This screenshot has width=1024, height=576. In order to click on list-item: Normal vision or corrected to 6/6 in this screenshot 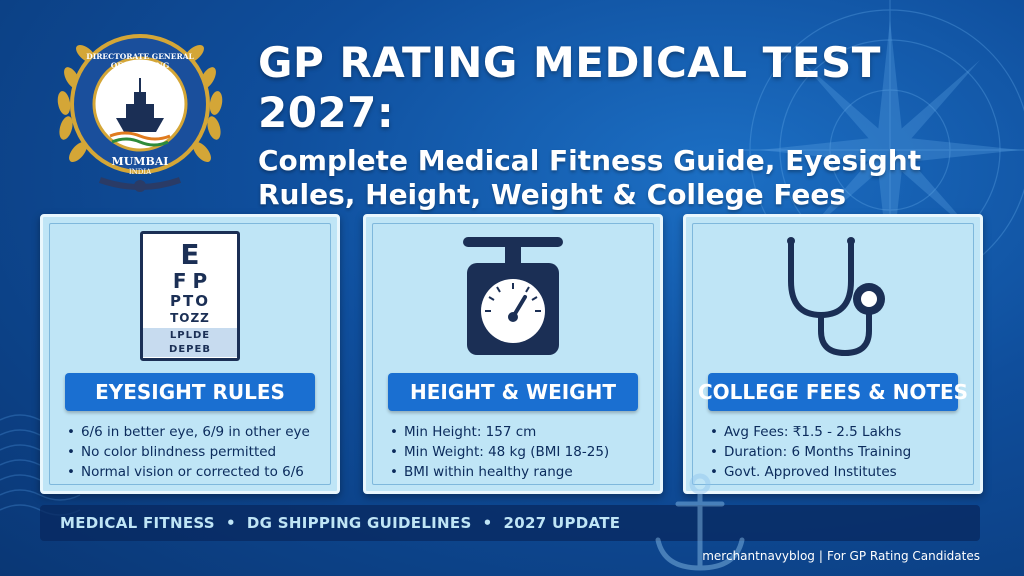, I will do `click(196, 472)`.